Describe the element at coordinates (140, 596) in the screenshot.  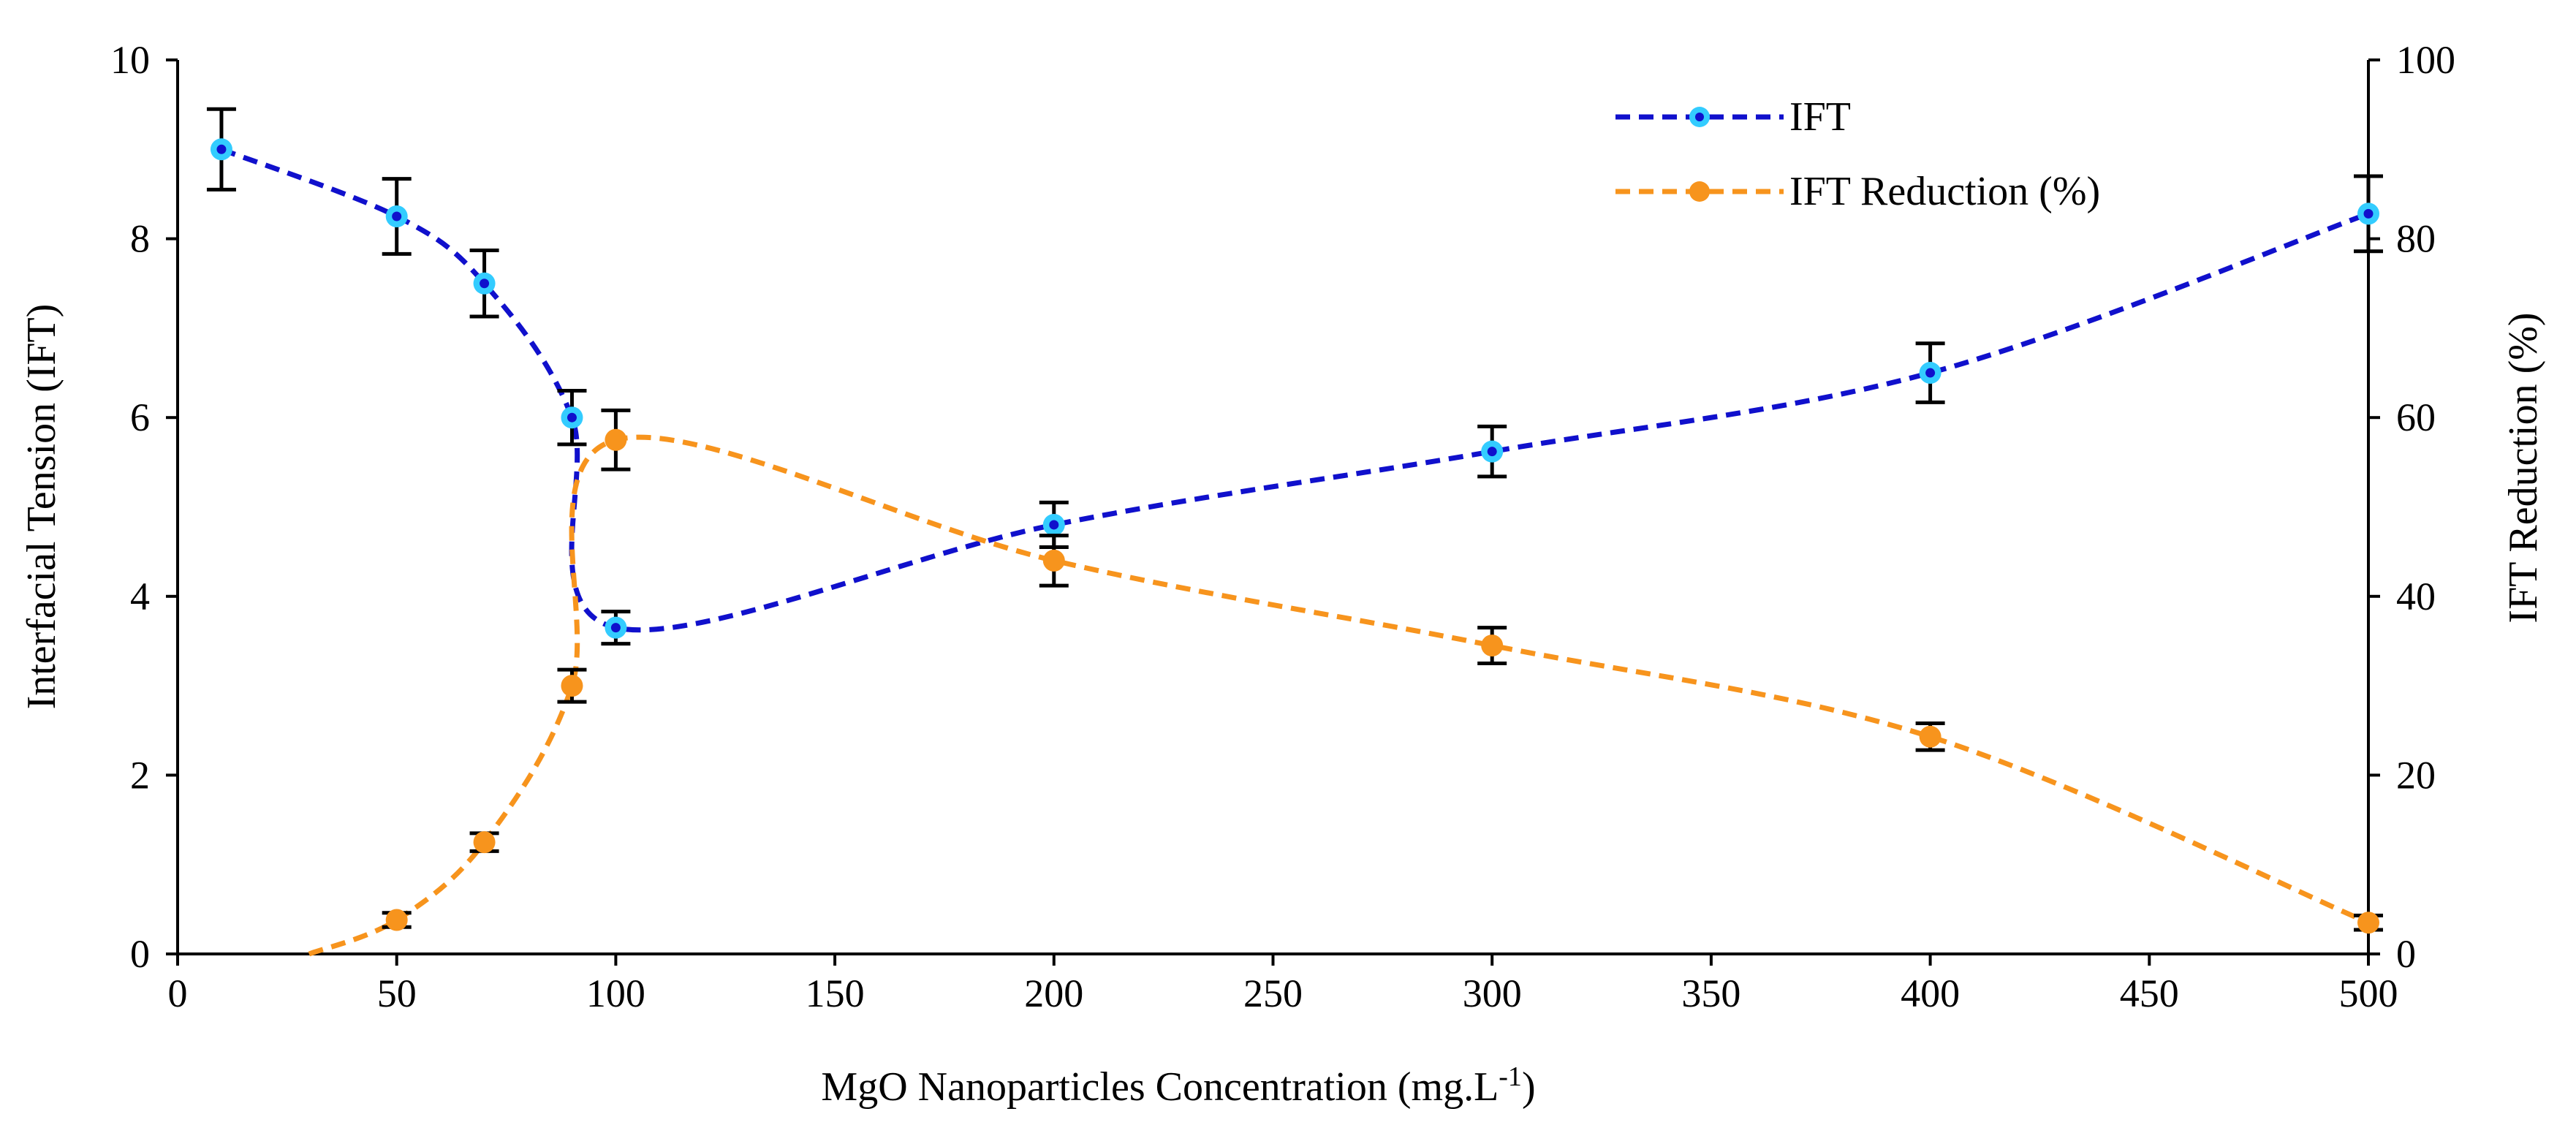
I see `y-left-tick-label: 4` at that location.